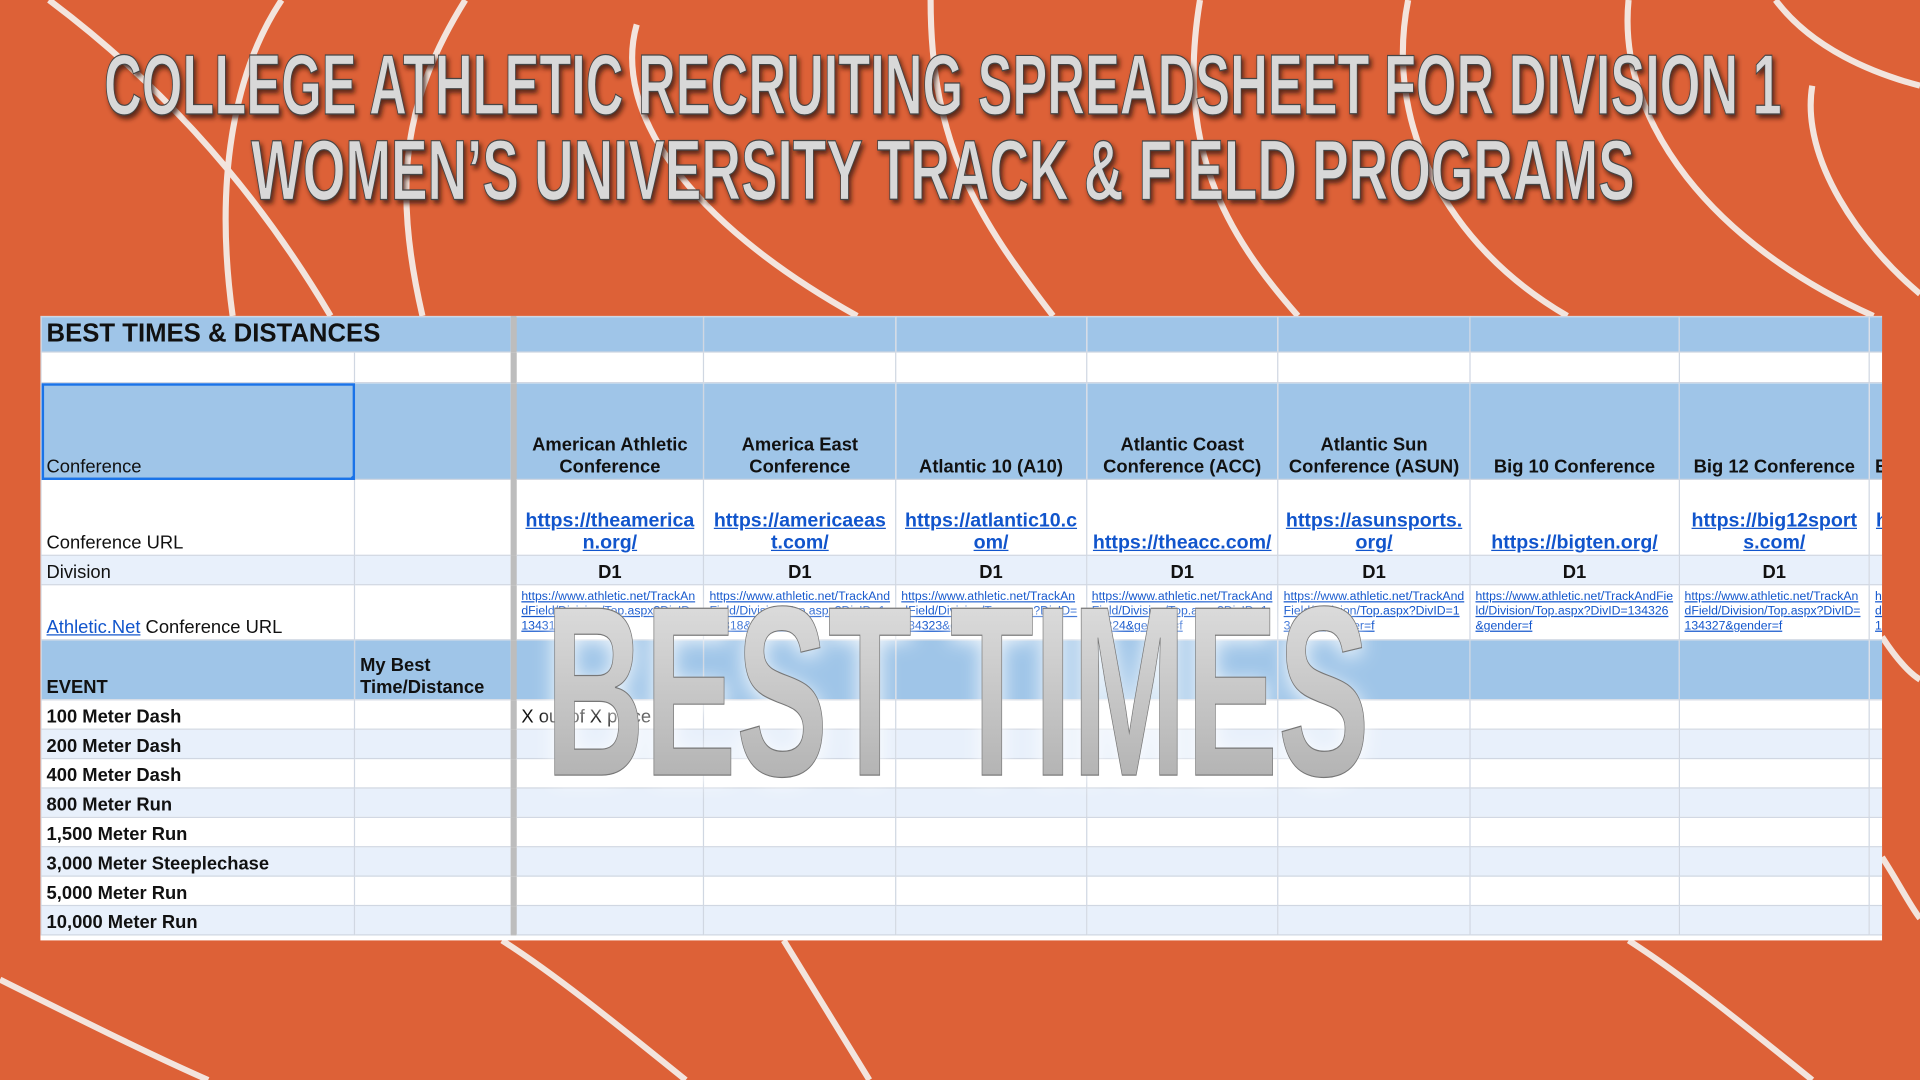 The width and height of the screenshot is (1920, 1080). Describe the element at coordinates (1374, 532) in the screenshot. I see `conference-link: https://asunsports.org/` at that location.